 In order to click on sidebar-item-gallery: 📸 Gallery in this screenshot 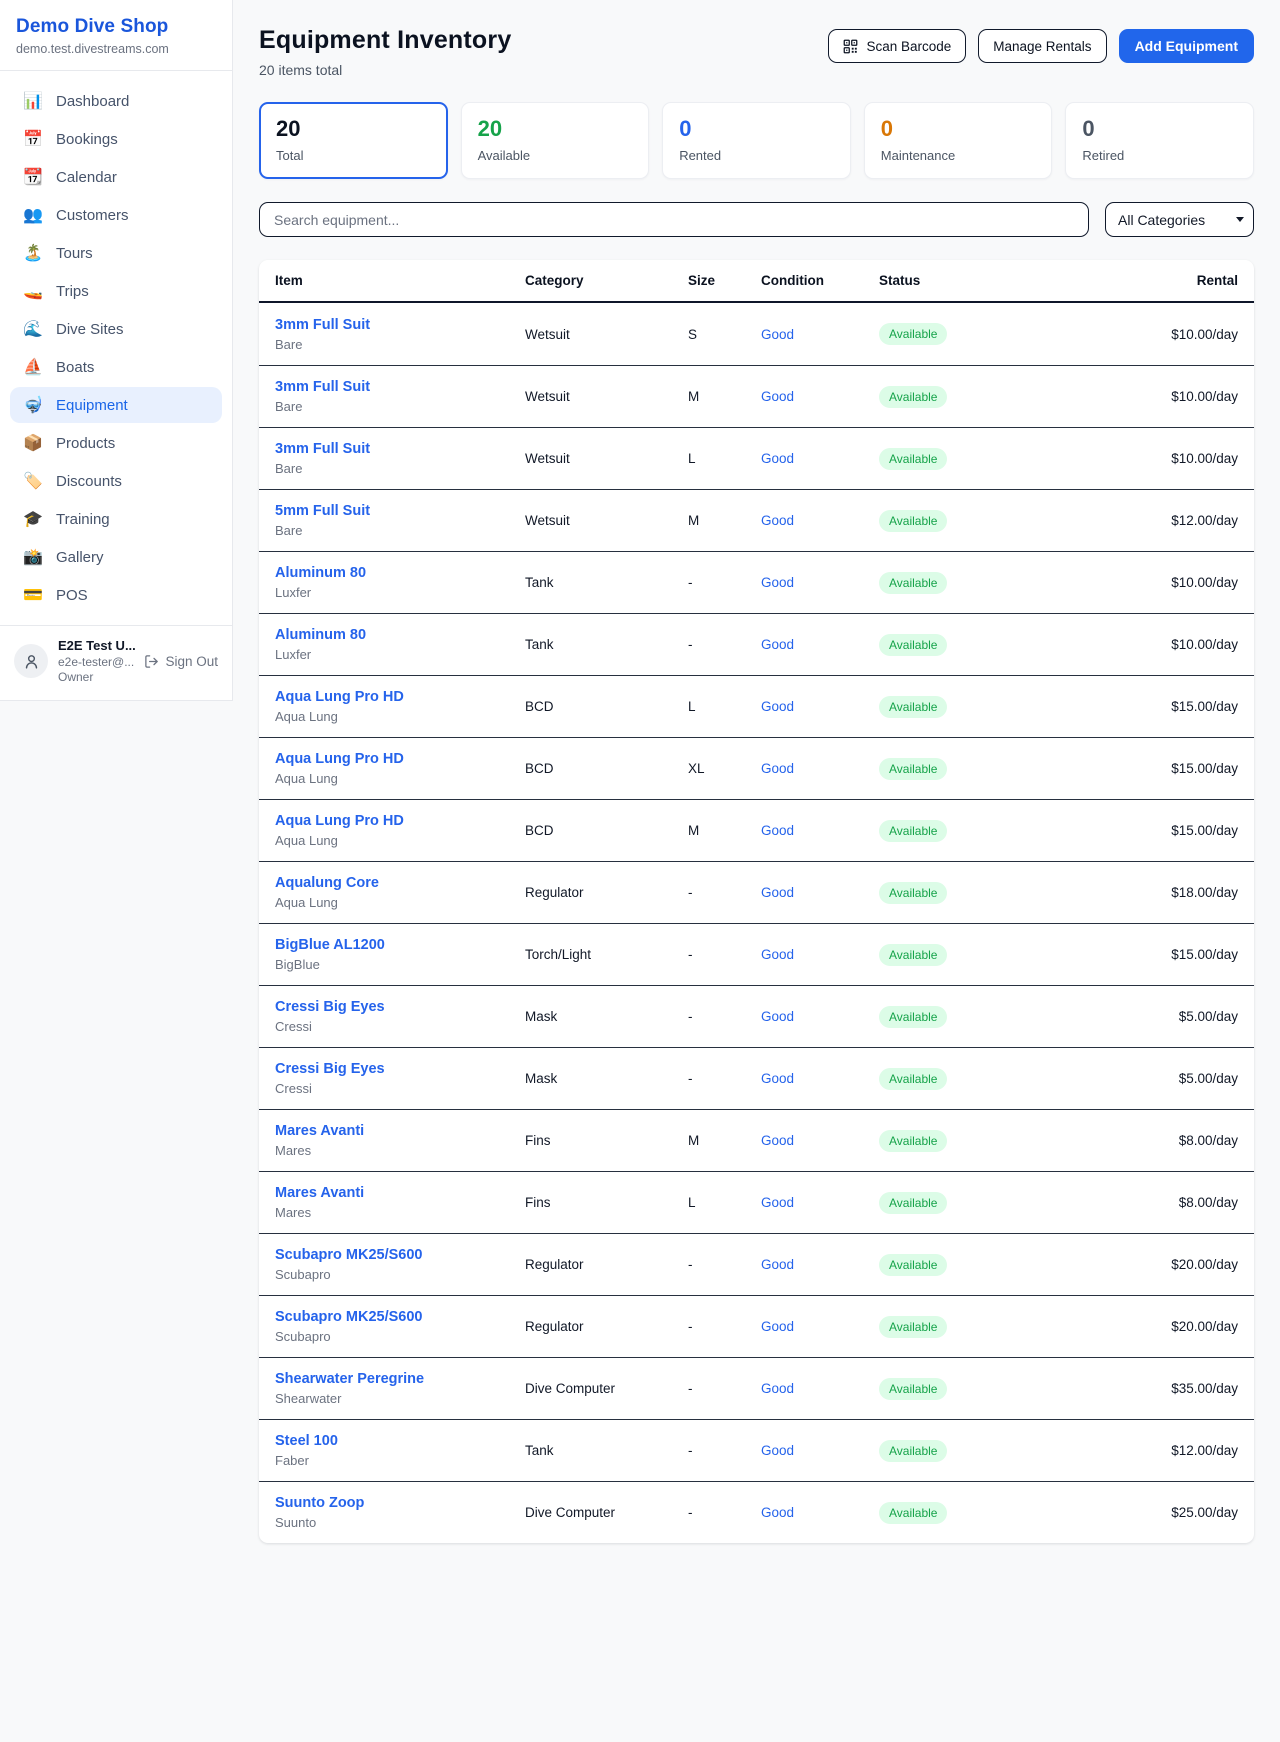, I will do `click(63, 557)`.